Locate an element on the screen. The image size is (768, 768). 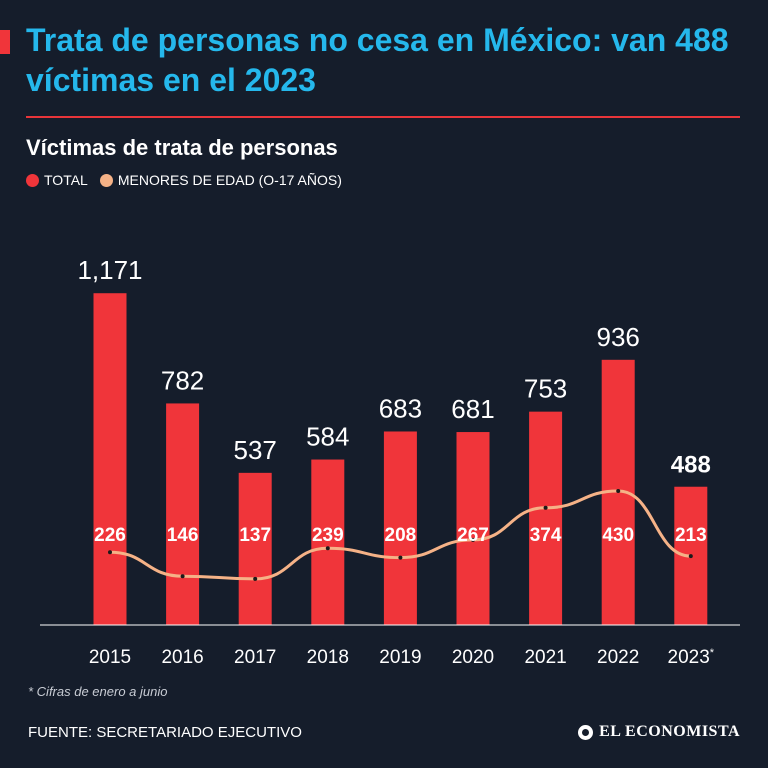
point-label-menores-2015: 226 is located at coordinates (110, 535).